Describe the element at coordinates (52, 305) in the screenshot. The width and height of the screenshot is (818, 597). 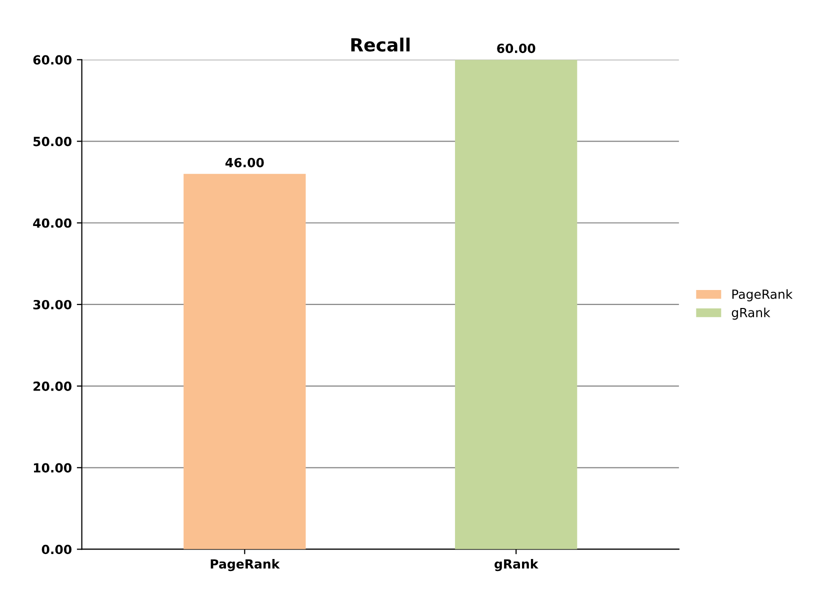
I see `y-tick-label: 30.00` at that location.